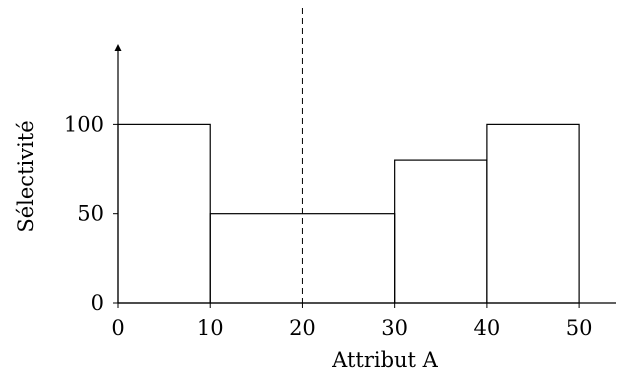  I want to click on x-tick-label-10: 10, so click(210, 328).